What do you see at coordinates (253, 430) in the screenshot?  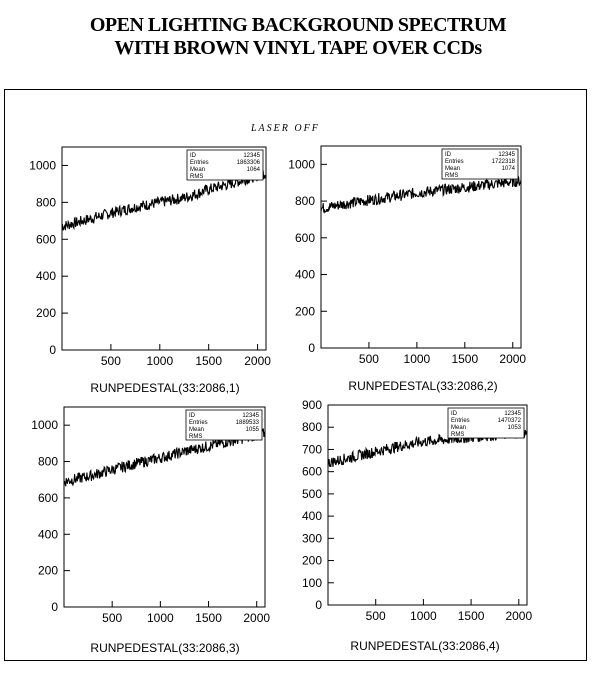 I see `stats-value: 1055` at bounding box center [253, 430].